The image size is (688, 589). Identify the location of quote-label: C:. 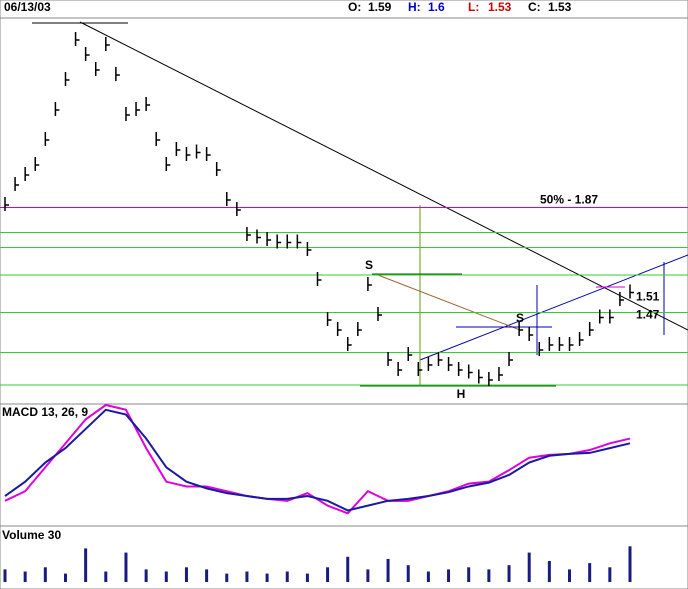
(534, 7).